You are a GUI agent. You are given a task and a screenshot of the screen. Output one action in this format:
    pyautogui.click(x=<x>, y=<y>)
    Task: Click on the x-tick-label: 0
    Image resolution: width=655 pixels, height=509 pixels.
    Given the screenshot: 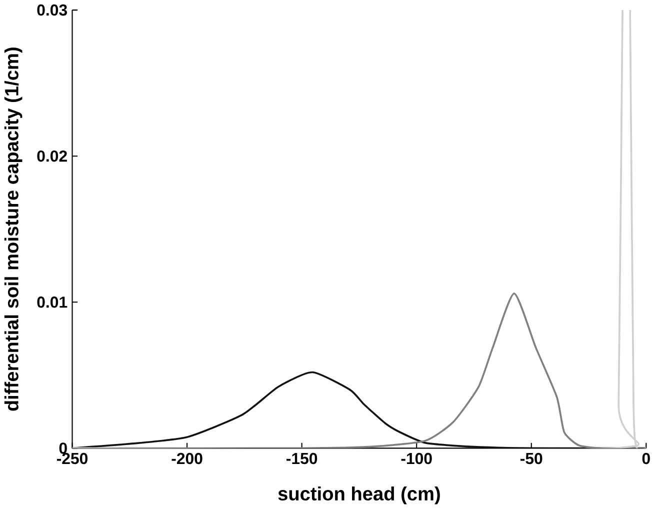 What is the action you would take?
    pyautogui.click(x=646, y=458)
    